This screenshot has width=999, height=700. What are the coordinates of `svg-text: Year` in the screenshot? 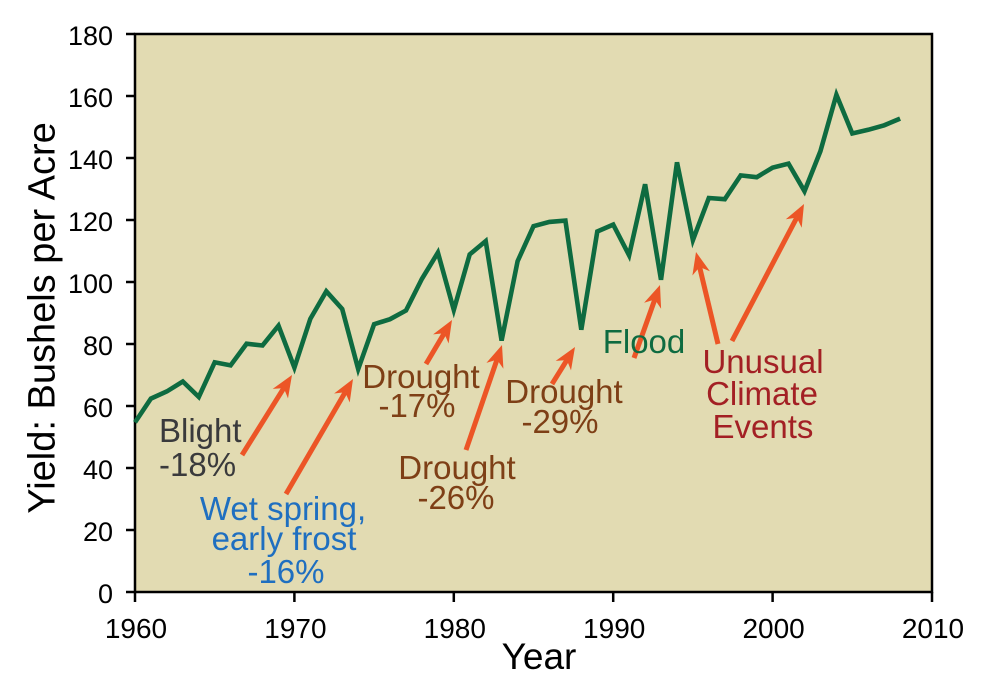 It's located at (539, 656).